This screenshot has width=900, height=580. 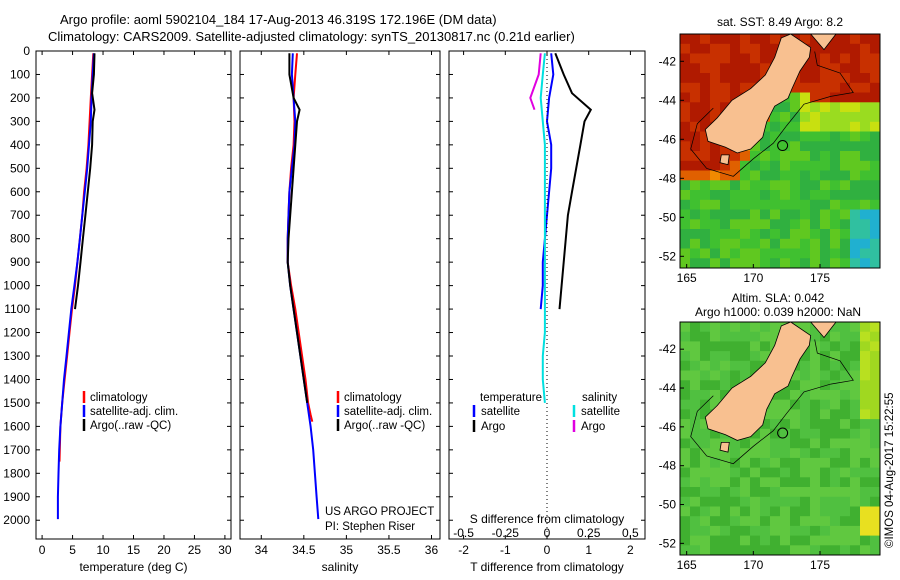 What do you see at coordinates (668, 178) in the screenshot?
I see `sst-ytick-label: -48` at bounding box center [668, 178].